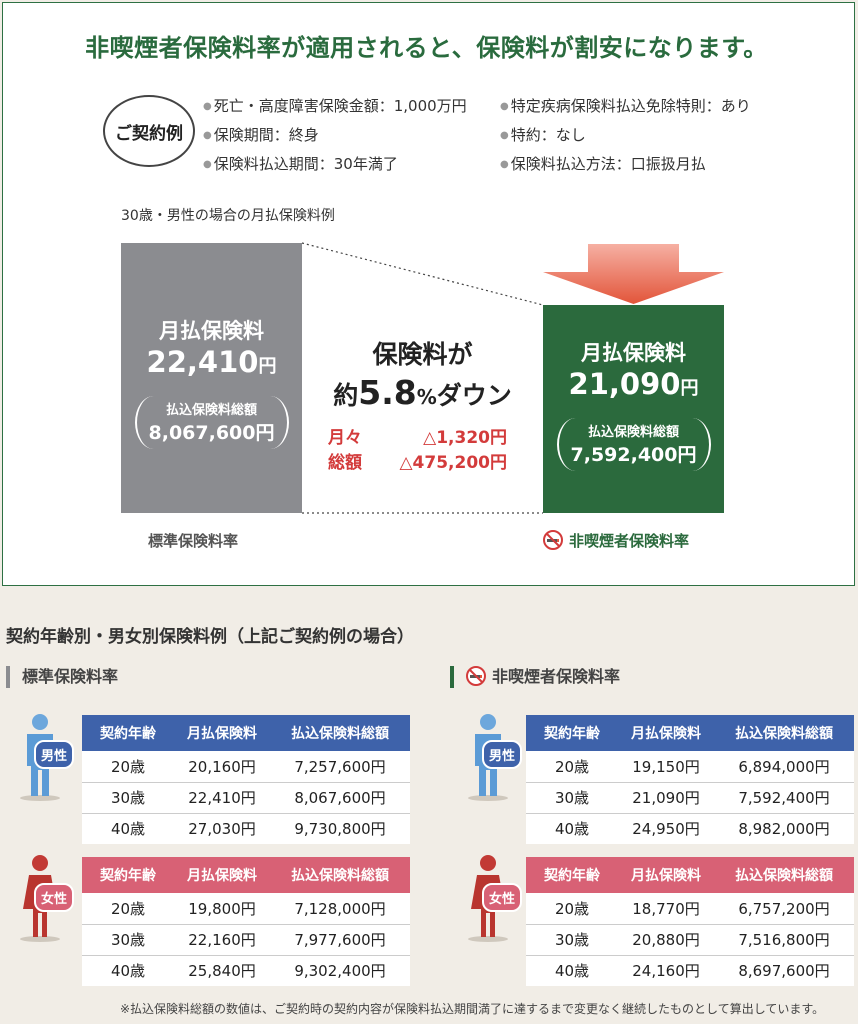 This screenshot has width=858, height=1024. Describe the element at coordinates (625, 106) in the screenshot. I see `condition-item: 特定疾病保険料払込免除特則：あり` at that location.